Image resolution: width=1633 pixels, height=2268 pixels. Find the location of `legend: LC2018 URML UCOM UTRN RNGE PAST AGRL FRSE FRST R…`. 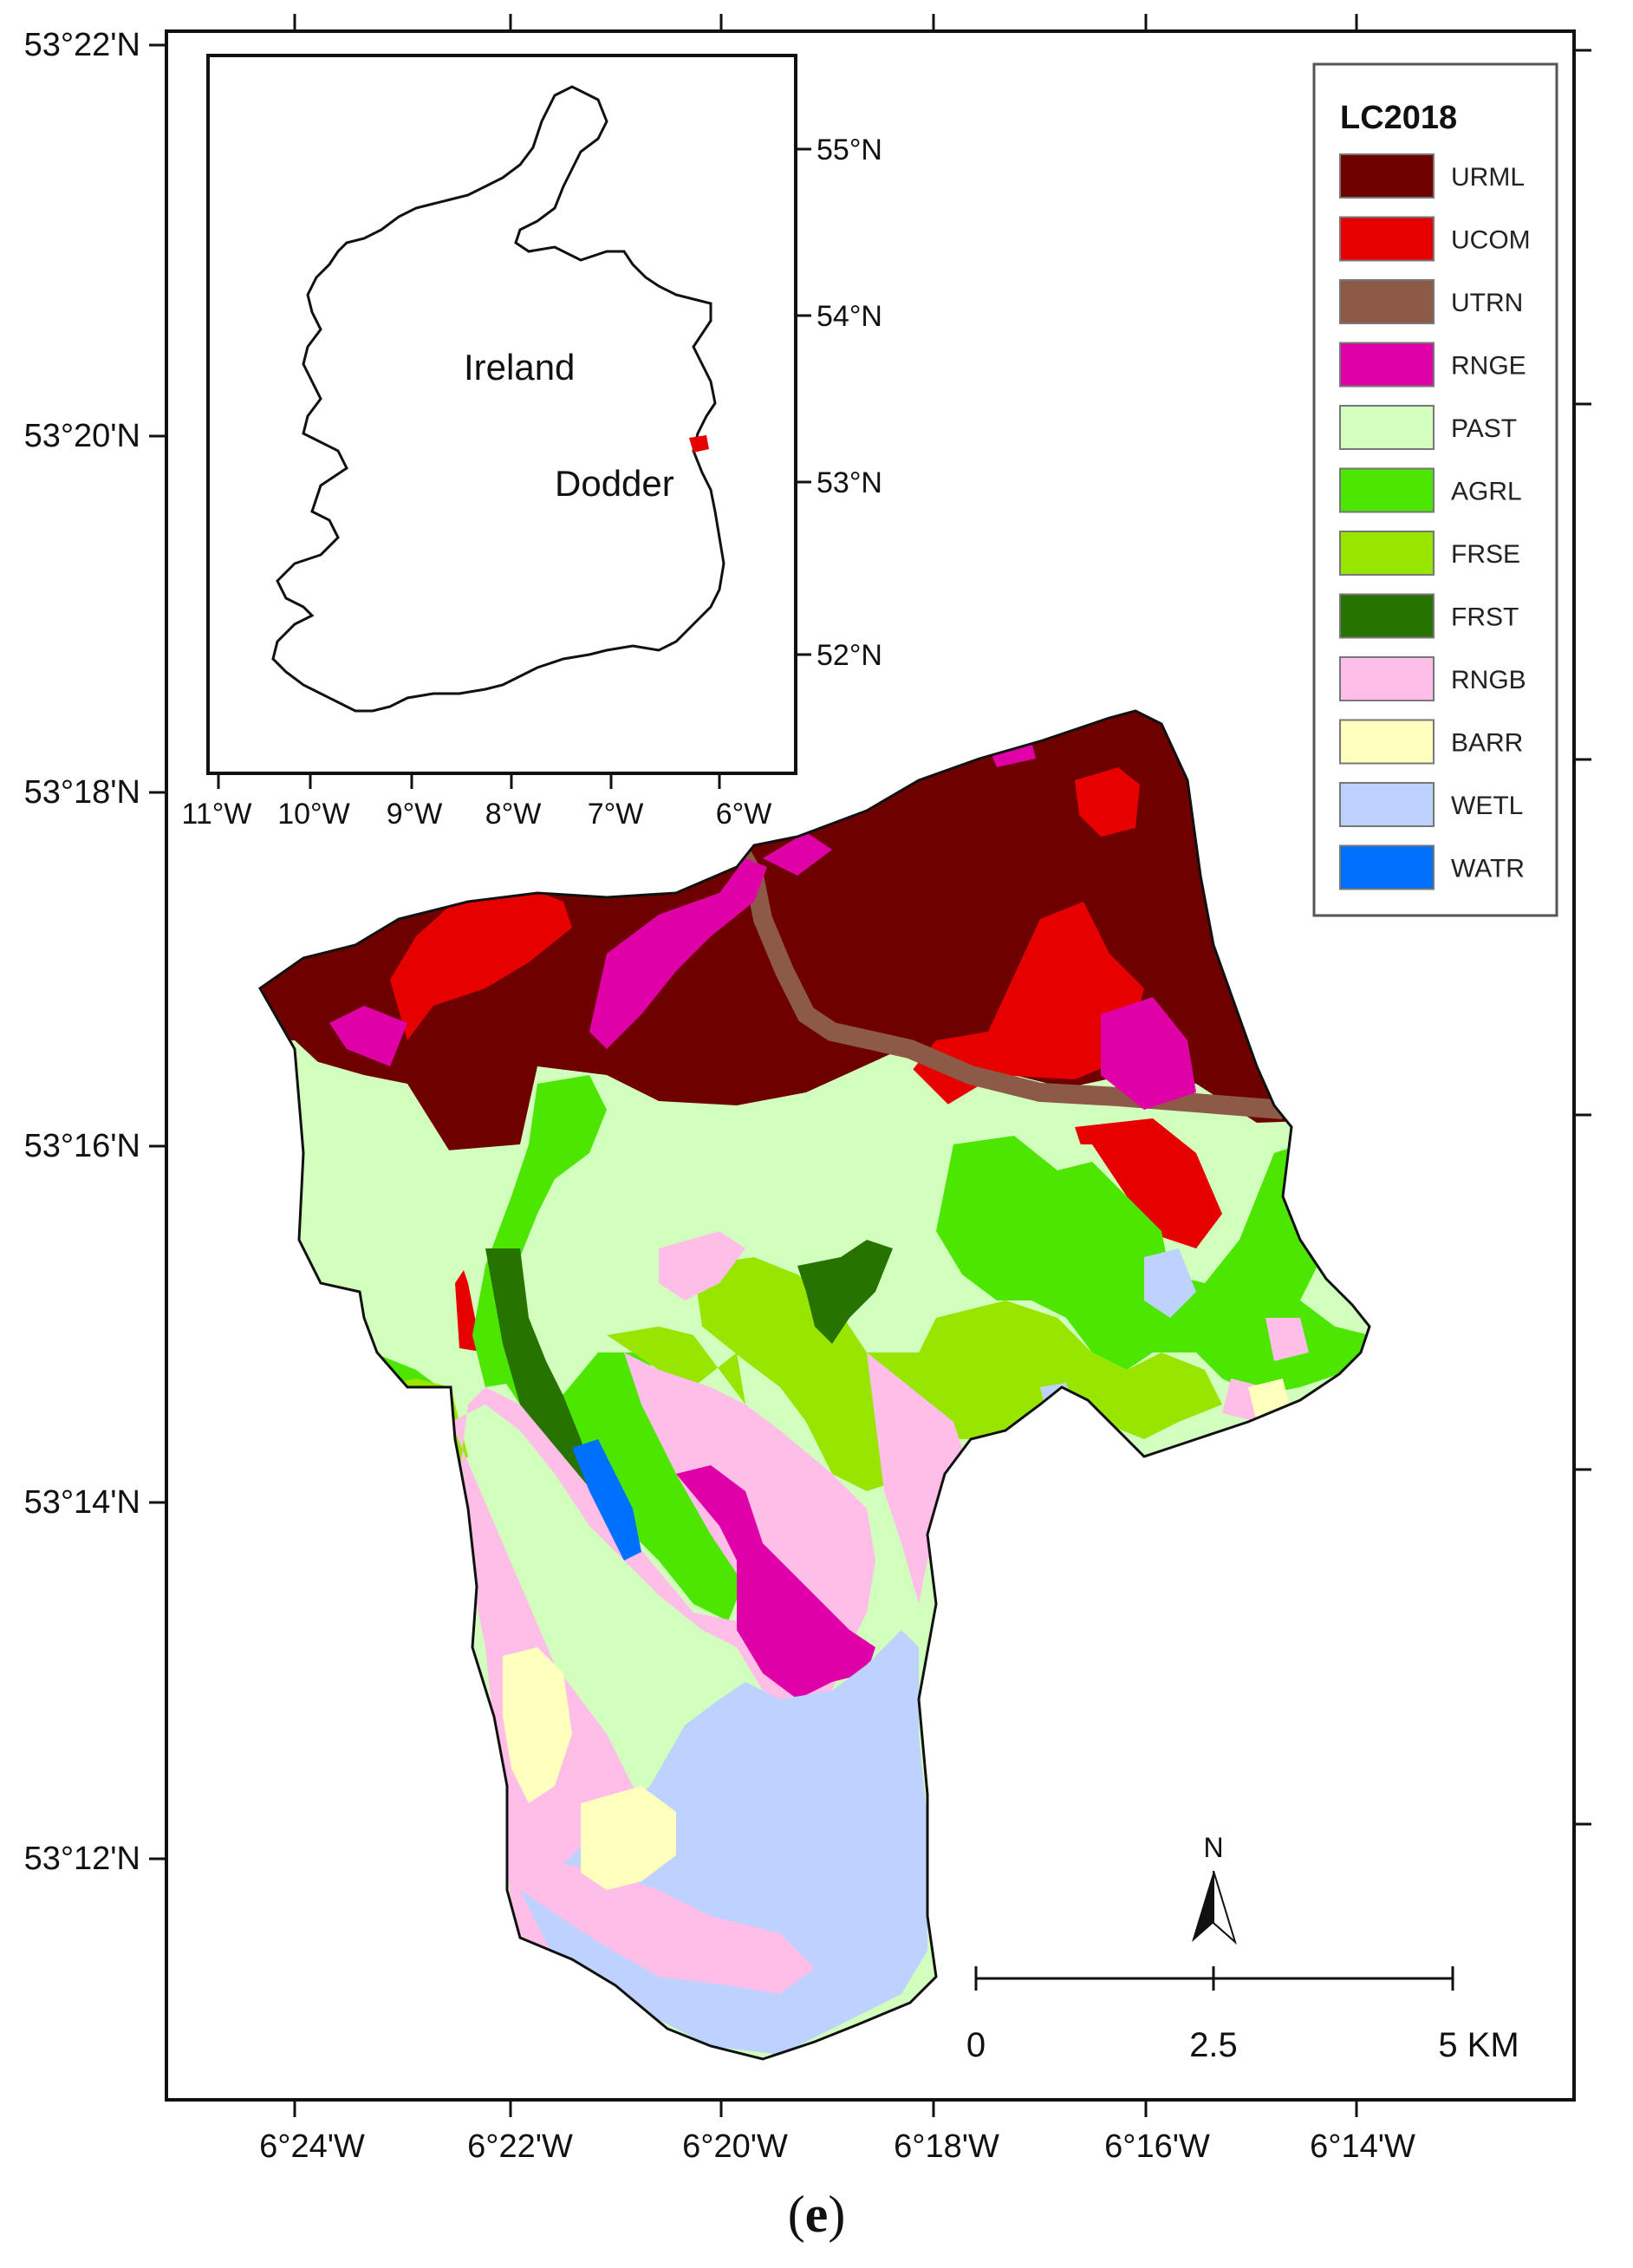

legend: LC2018 URML UCOM UTRN RNGE PAST AGRL FRSE FRST R… is located at coordinates (1435, 489).